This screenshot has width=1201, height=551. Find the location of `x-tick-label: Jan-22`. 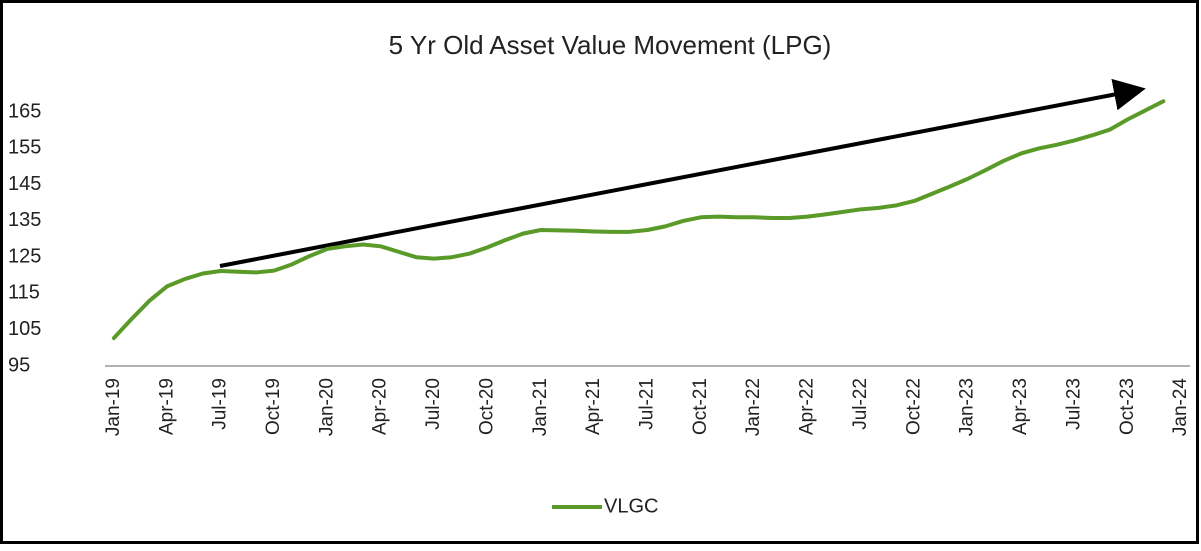

x-tick-label: Jan-22 is located at coordinates (753, 407).